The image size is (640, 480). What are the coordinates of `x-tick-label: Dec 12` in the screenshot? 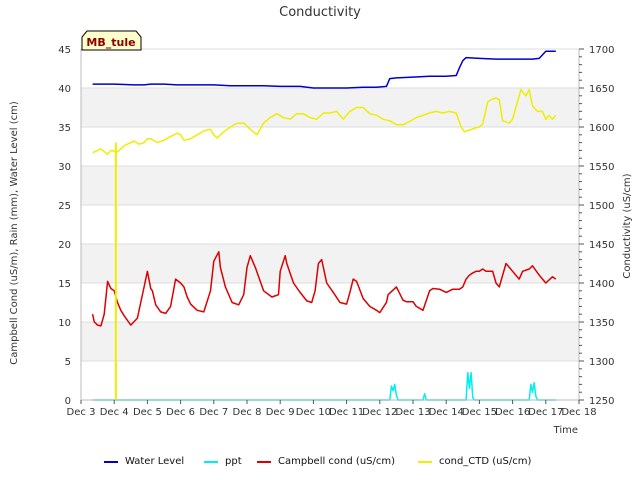 It's located at (379, 412).